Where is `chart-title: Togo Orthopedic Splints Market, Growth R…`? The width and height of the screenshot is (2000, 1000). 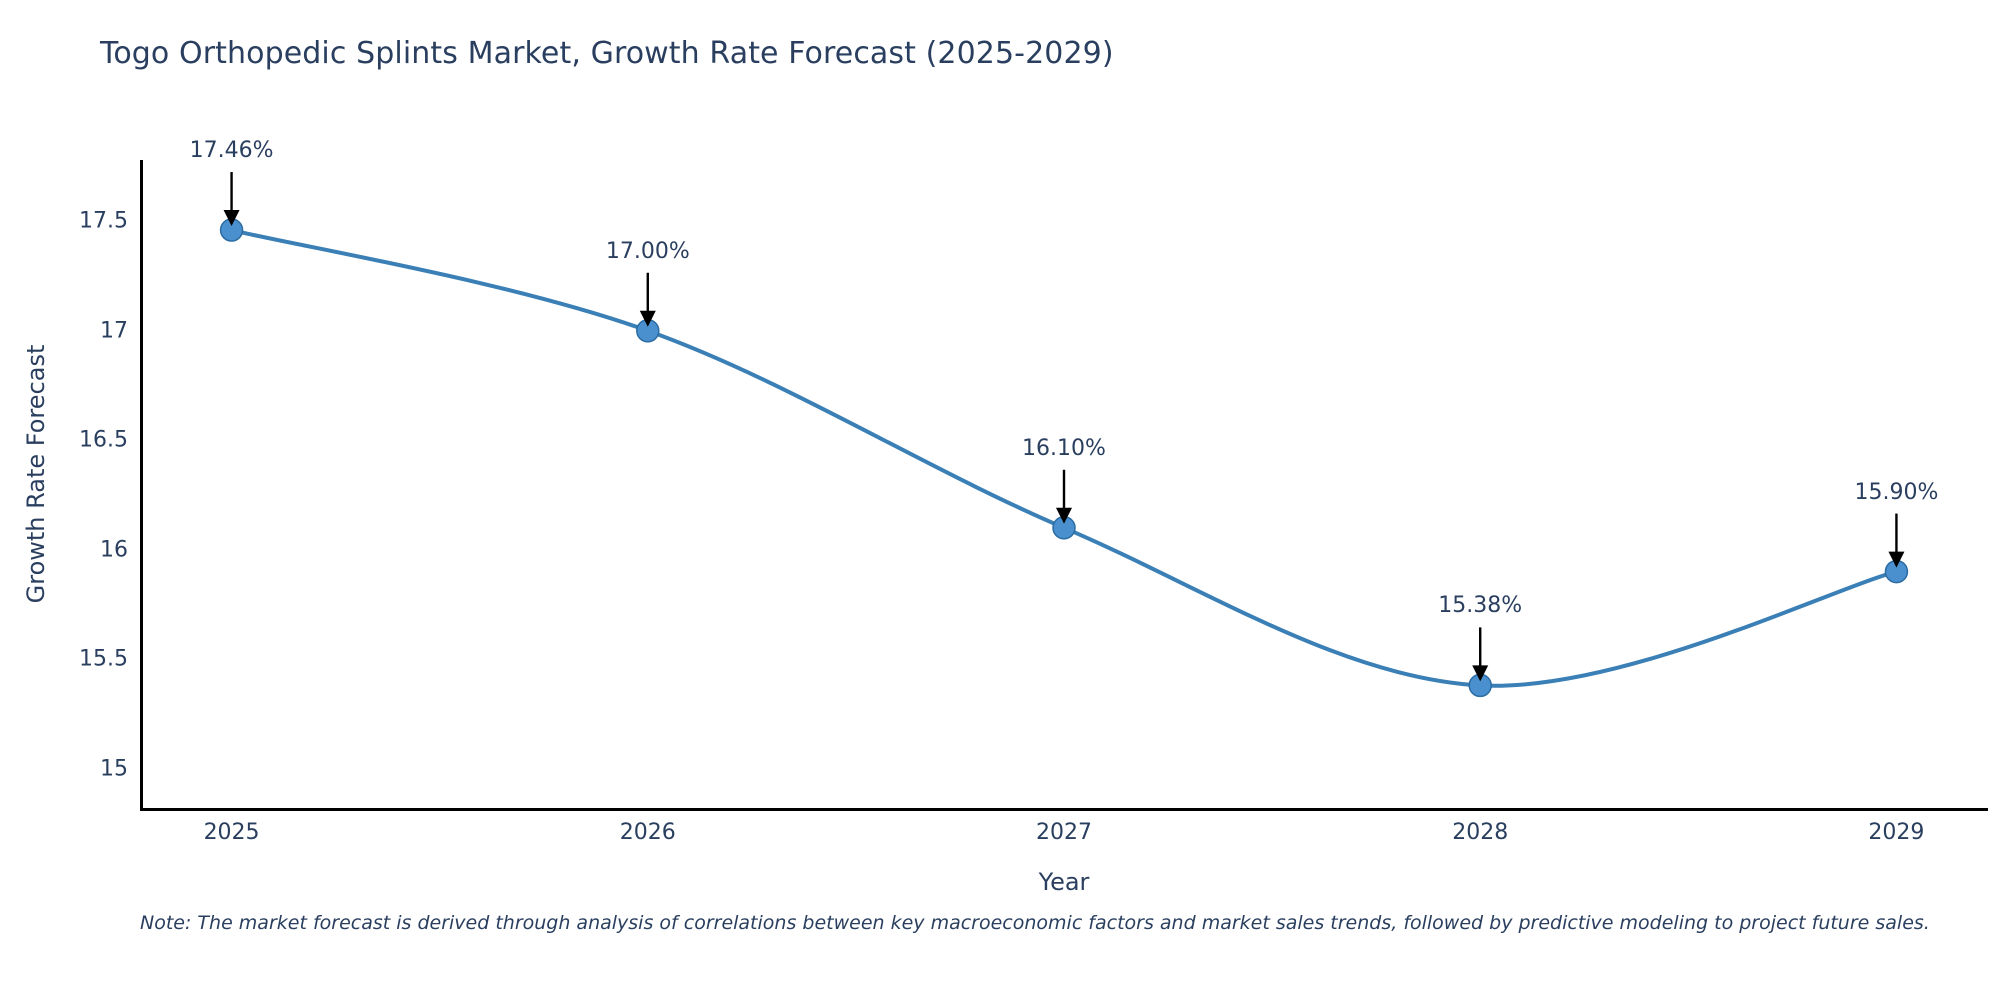 chart-title: Togo Orthopedic Splints Market, Growth R… is located at coordinates (607, 53).